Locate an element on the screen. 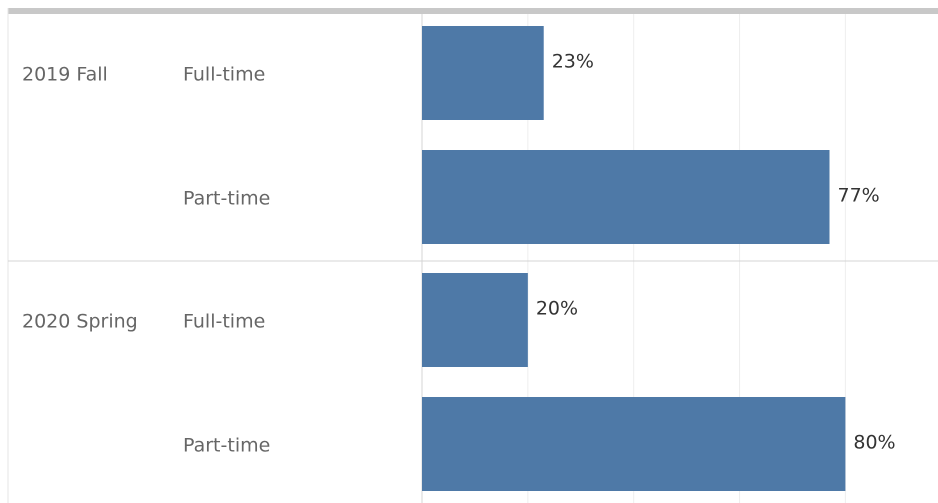  group-label: 2020 Spring is located at coordinates (80, 322).